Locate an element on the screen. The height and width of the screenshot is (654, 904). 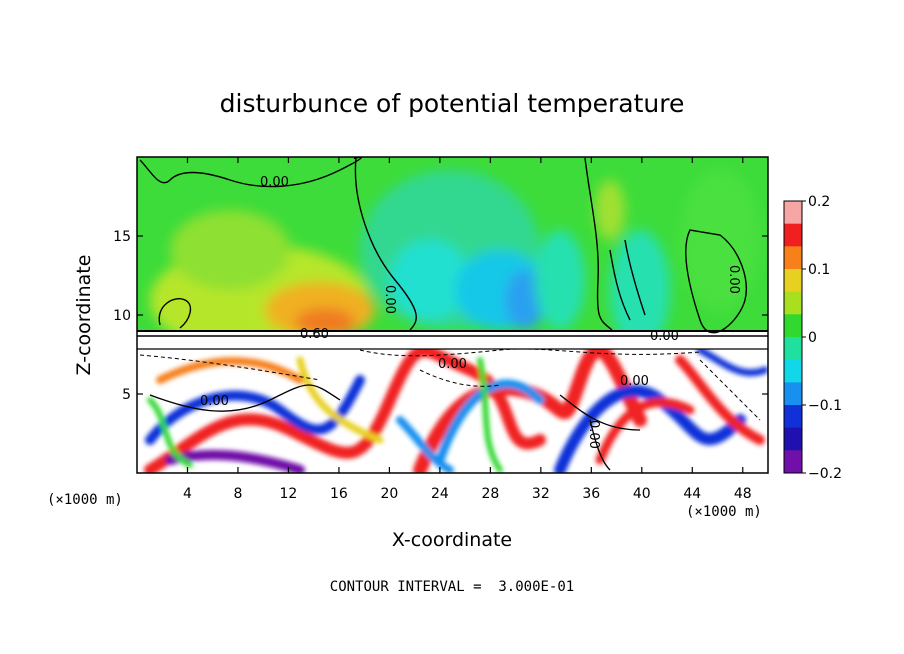
y-unit-label: (×1000 m) is located at coordinates (85, 500).